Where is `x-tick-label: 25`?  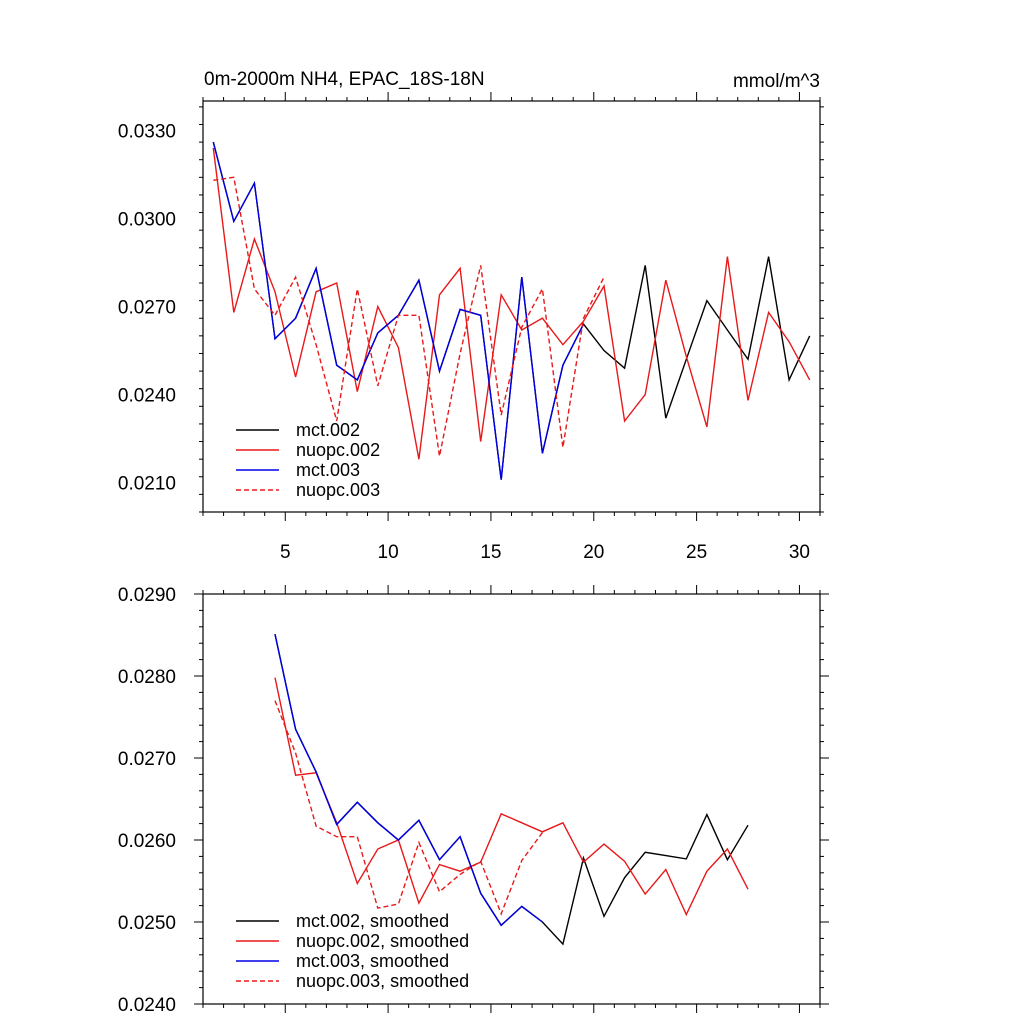
x-tick-label: 25 is located at coordinates (696, 552).